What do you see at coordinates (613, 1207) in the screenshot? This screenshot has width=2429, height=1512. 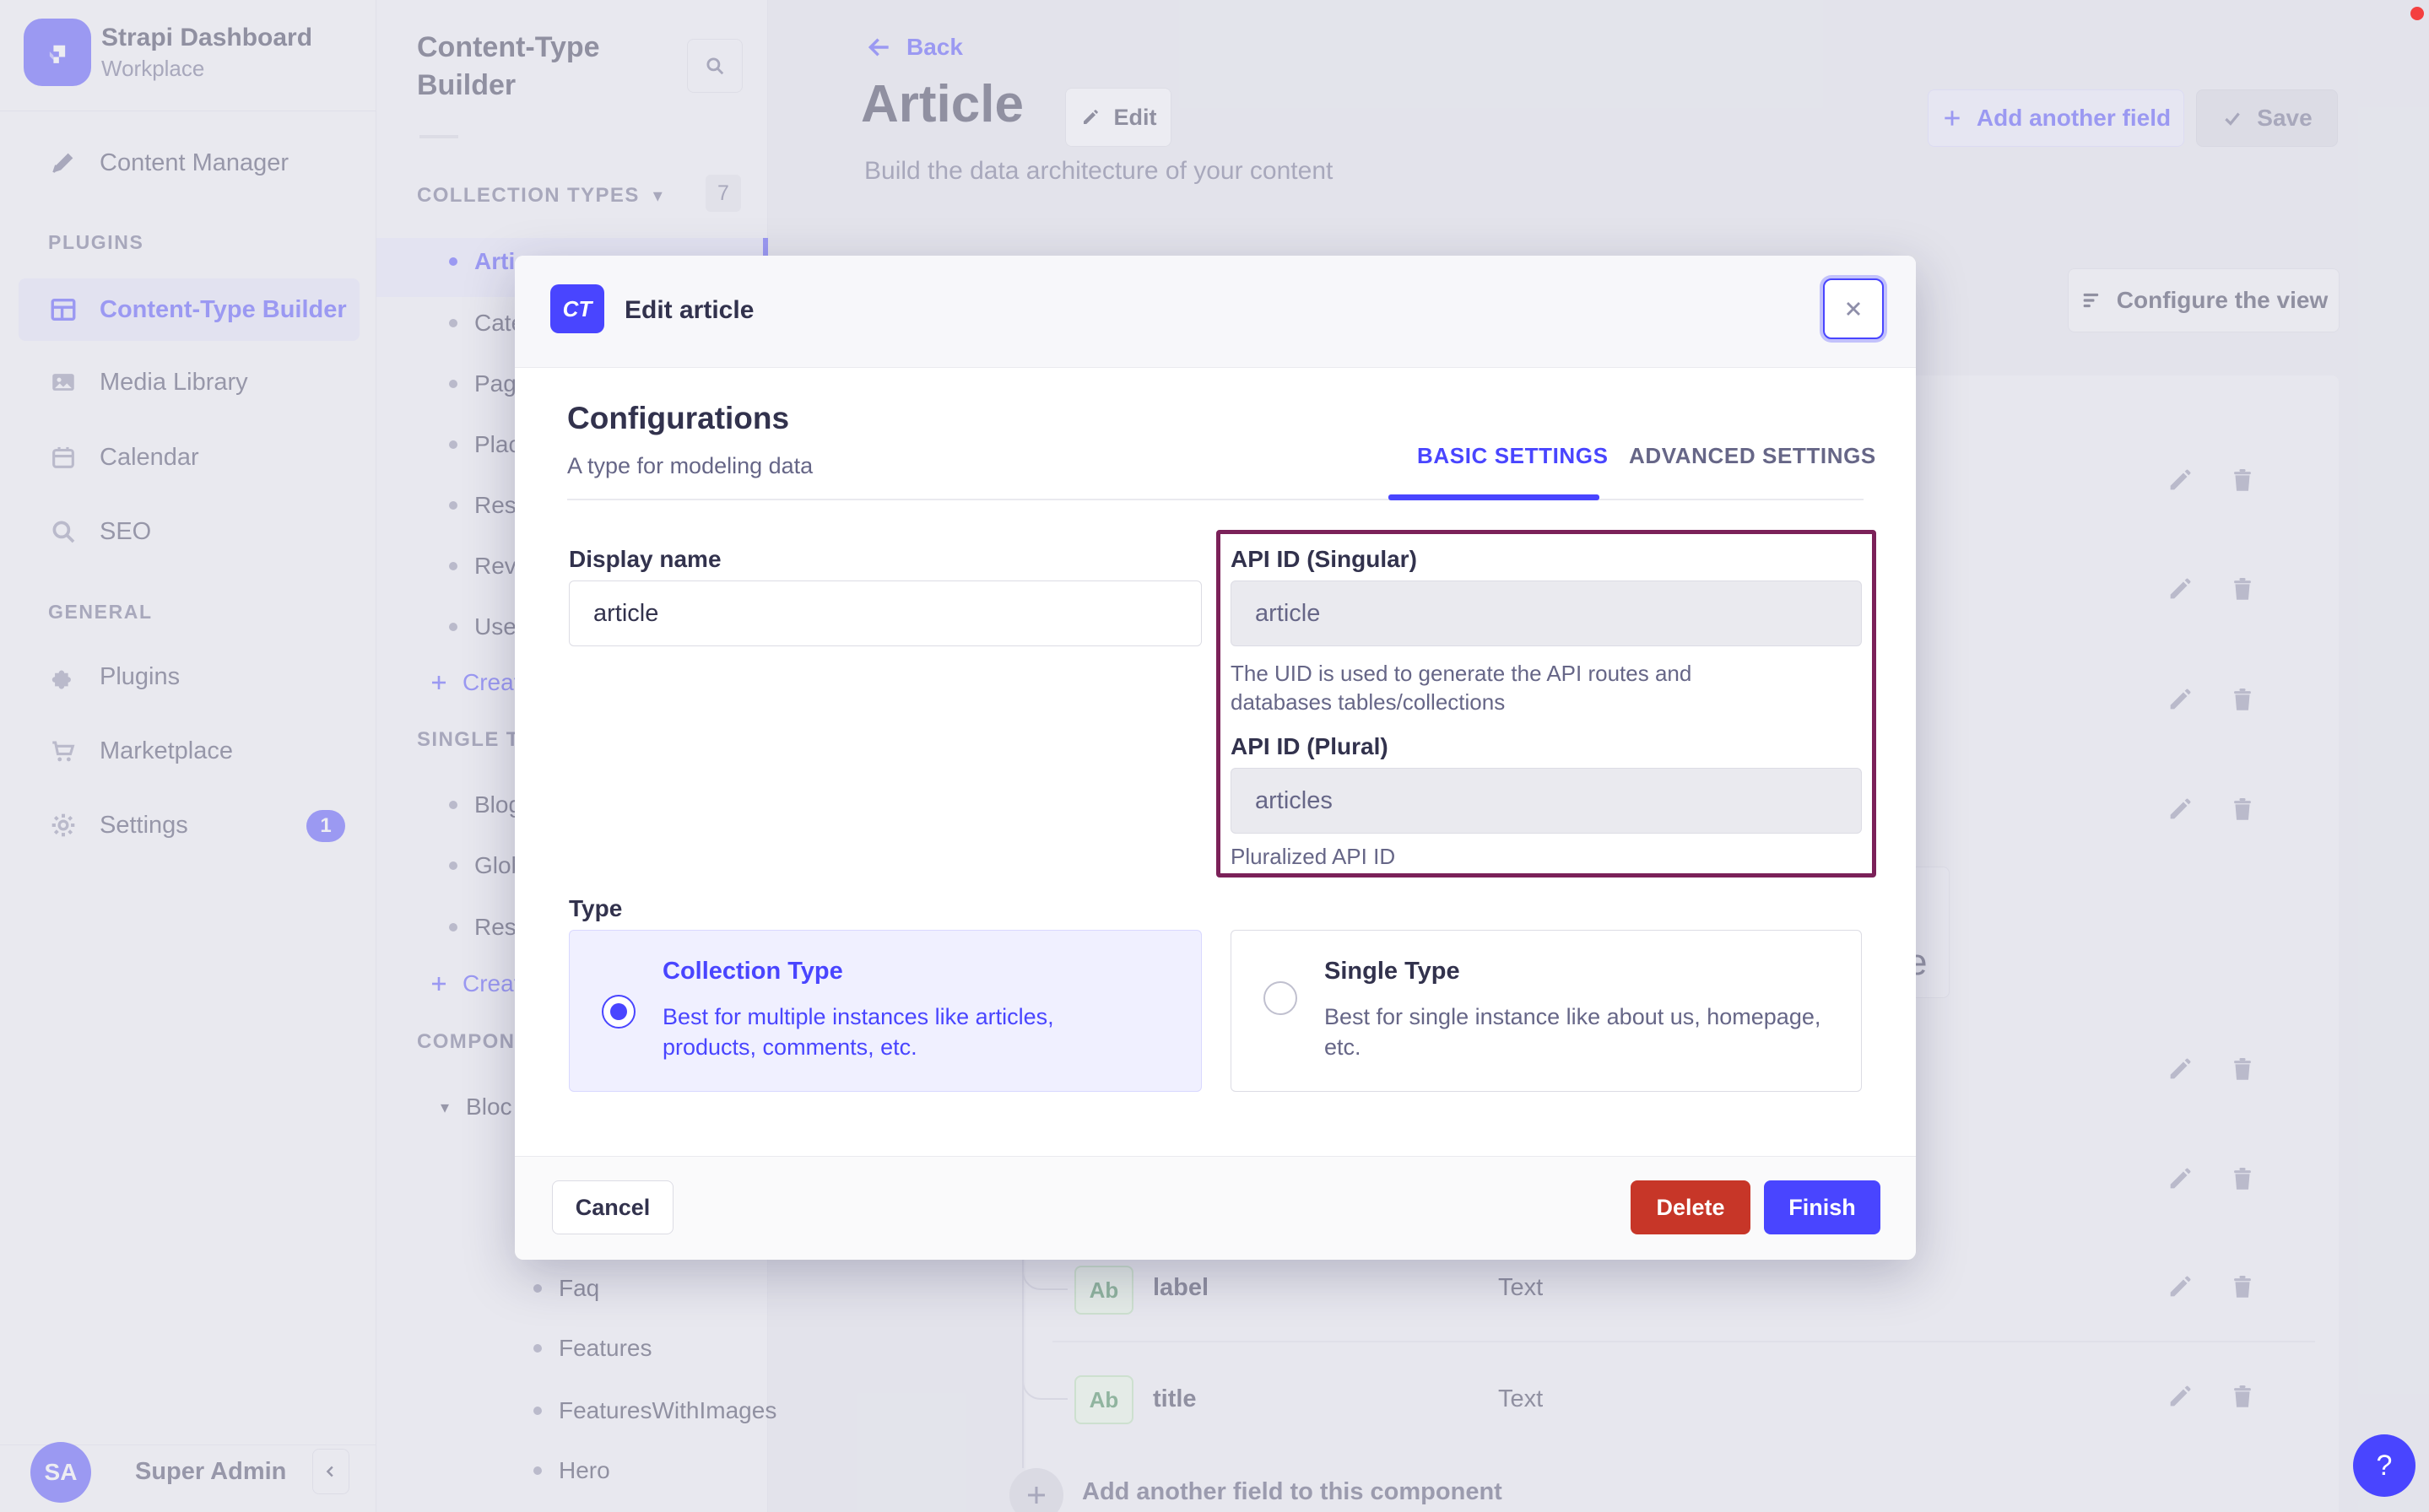 I see `cancel-button: Cancel` at bounding box center [613, 1207].